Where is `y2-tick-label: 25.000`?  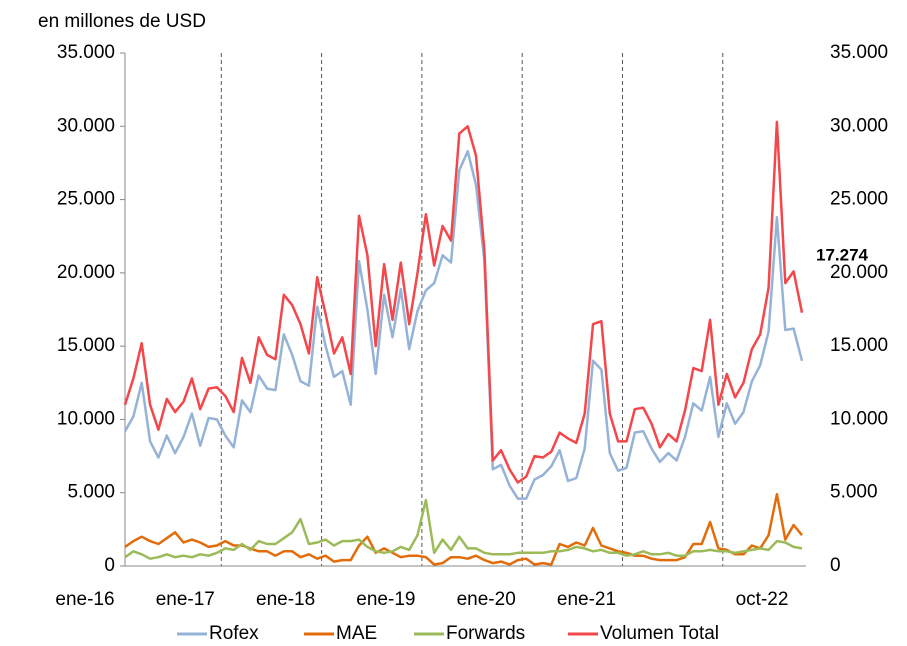
y2-tick-label: 25.000 is located at coordinates (859, 199).